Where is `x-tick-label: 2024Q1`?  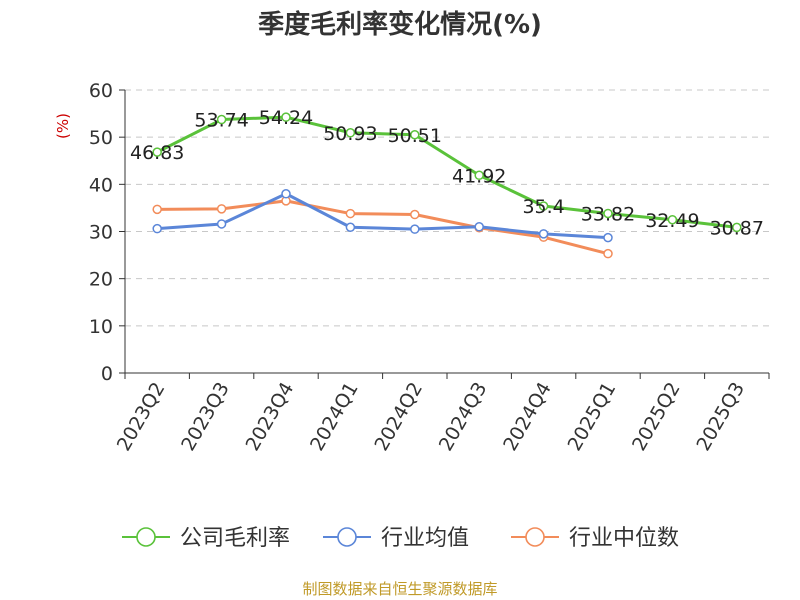 x-tick-label: 2024Q1 is located at coordinates (334, 417).